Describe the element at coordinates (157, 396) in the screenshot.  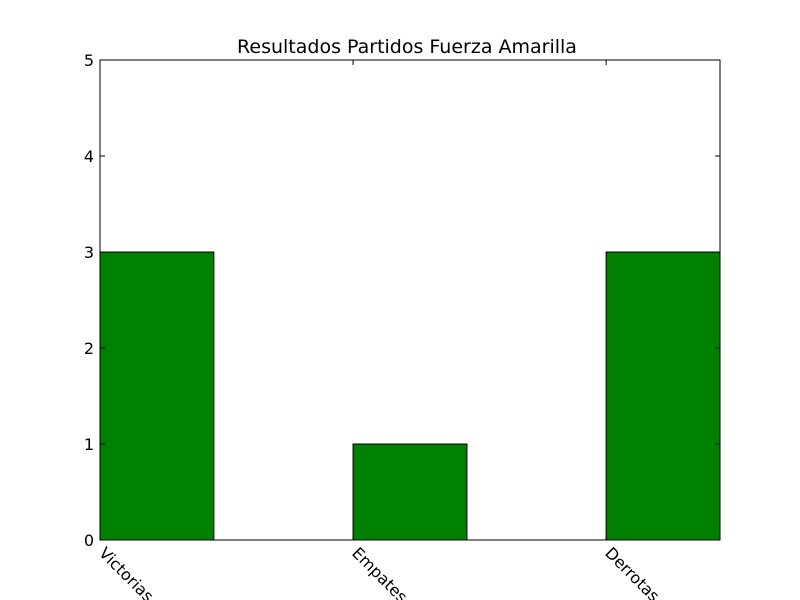
I see `bar-victorias` at that location.